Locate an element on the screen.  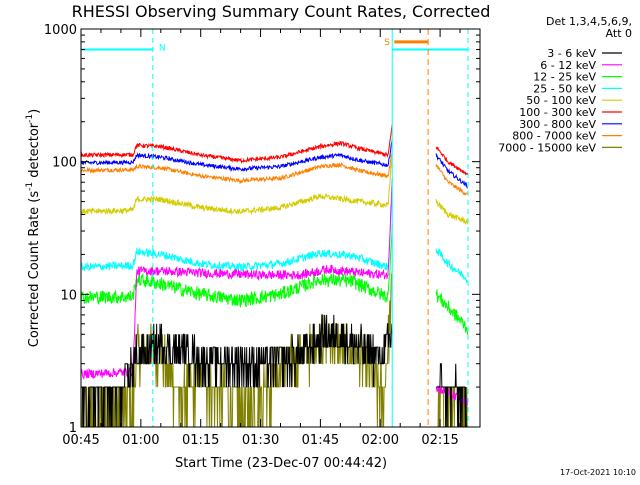
series-line-800-7000-kev-seg2 is located at coordinates (452, 180).